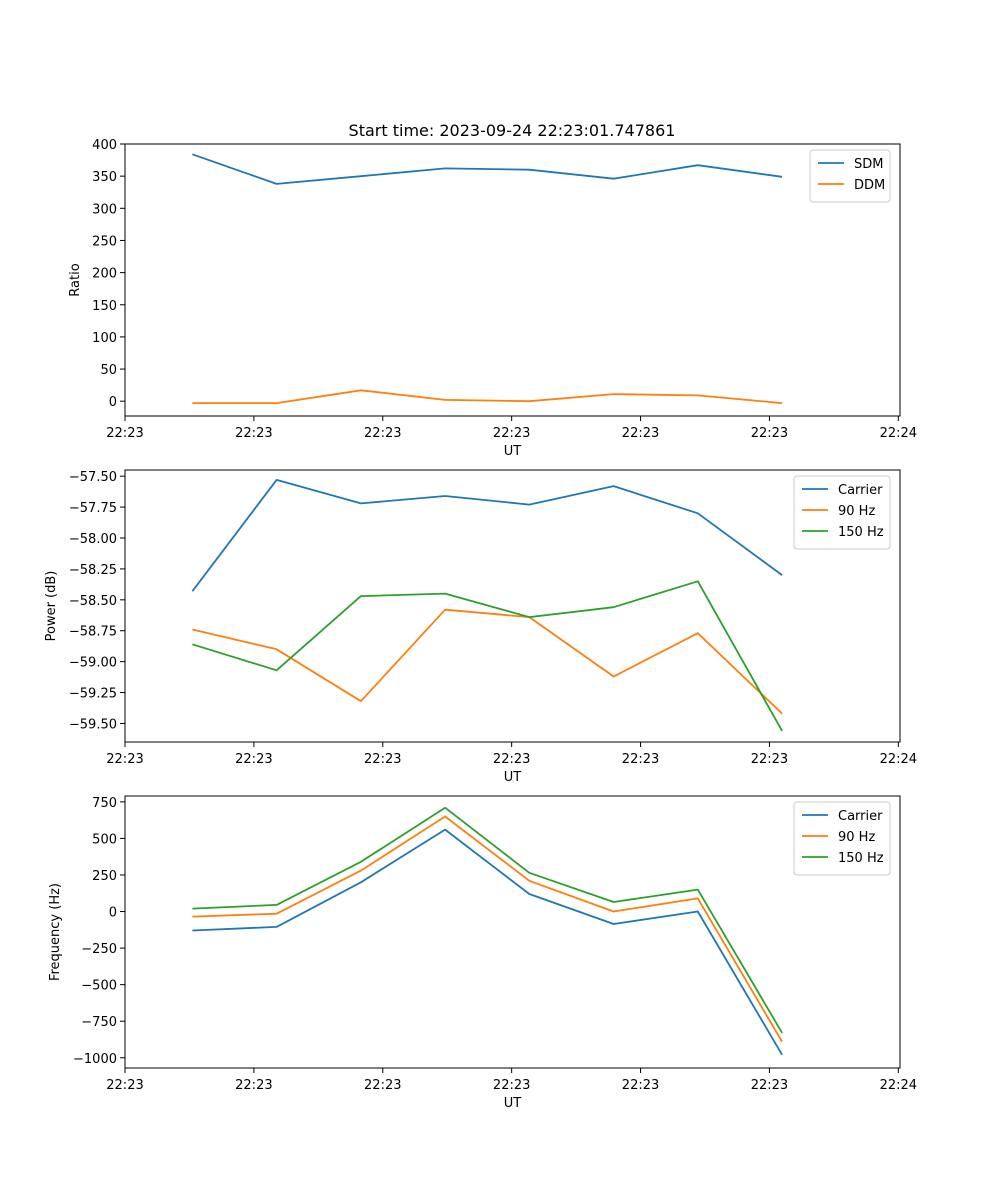 This screenshot has width=1000, height=1200. I want to click on power-series-150-hz, so click(487, 656).